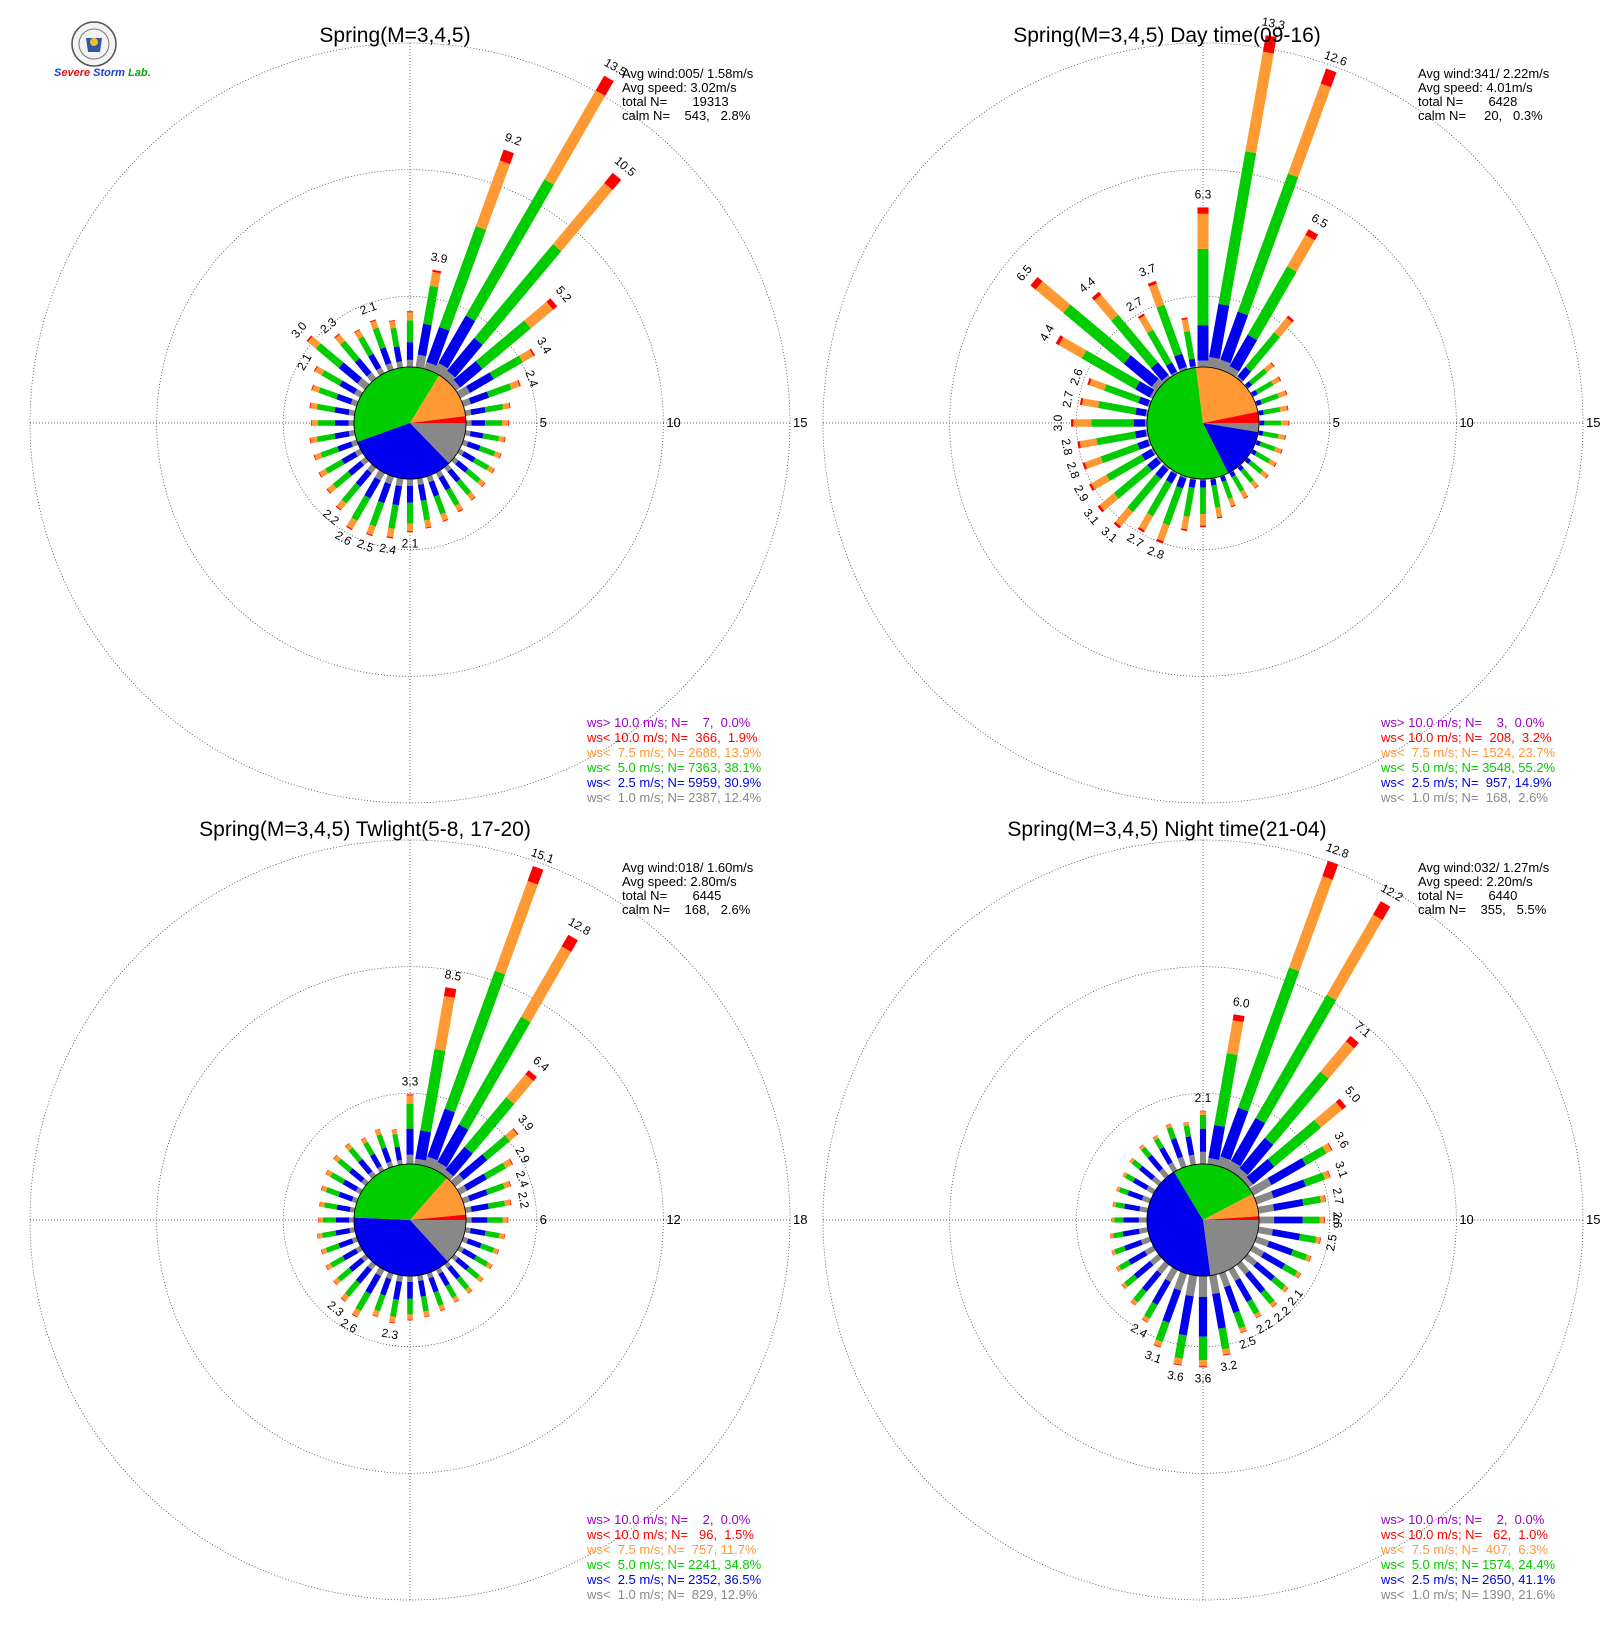  I want to click on bar-value-label: 8.5, so click(453, 975).